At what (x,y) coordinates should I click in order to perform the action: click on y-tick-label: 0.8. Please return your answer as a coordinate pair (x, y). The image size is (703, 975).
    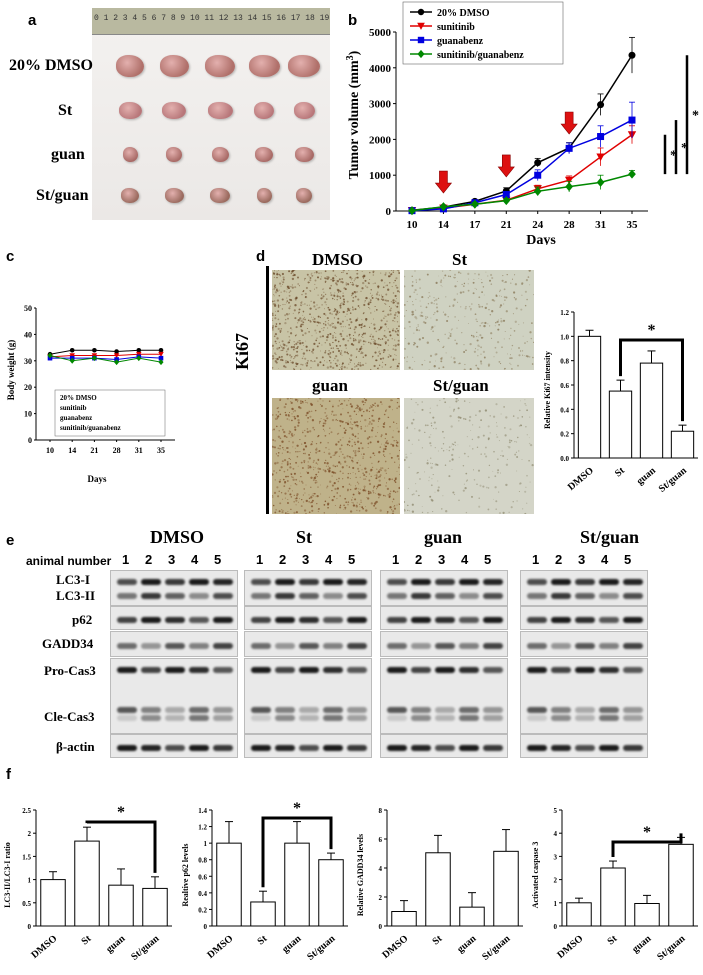
    Looking at the image, I should click on (564, 362).